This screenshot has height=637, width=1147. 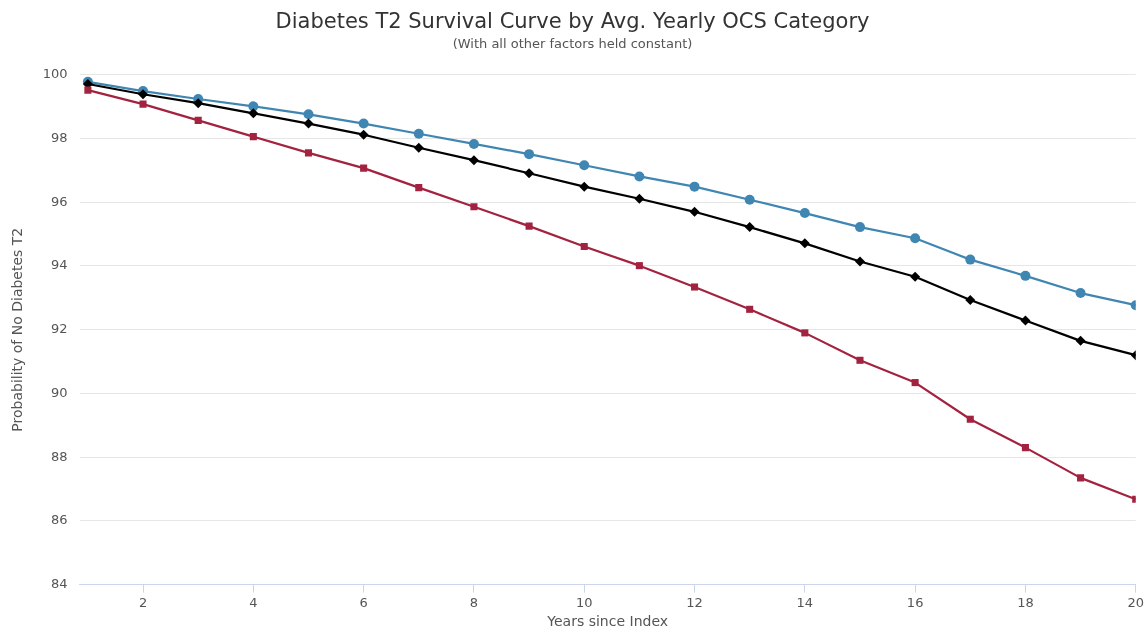 What do you see at coordinates (474, 602) in the screenshot?
I see `x-tick-label: 8` at bounding box center [474, 602].